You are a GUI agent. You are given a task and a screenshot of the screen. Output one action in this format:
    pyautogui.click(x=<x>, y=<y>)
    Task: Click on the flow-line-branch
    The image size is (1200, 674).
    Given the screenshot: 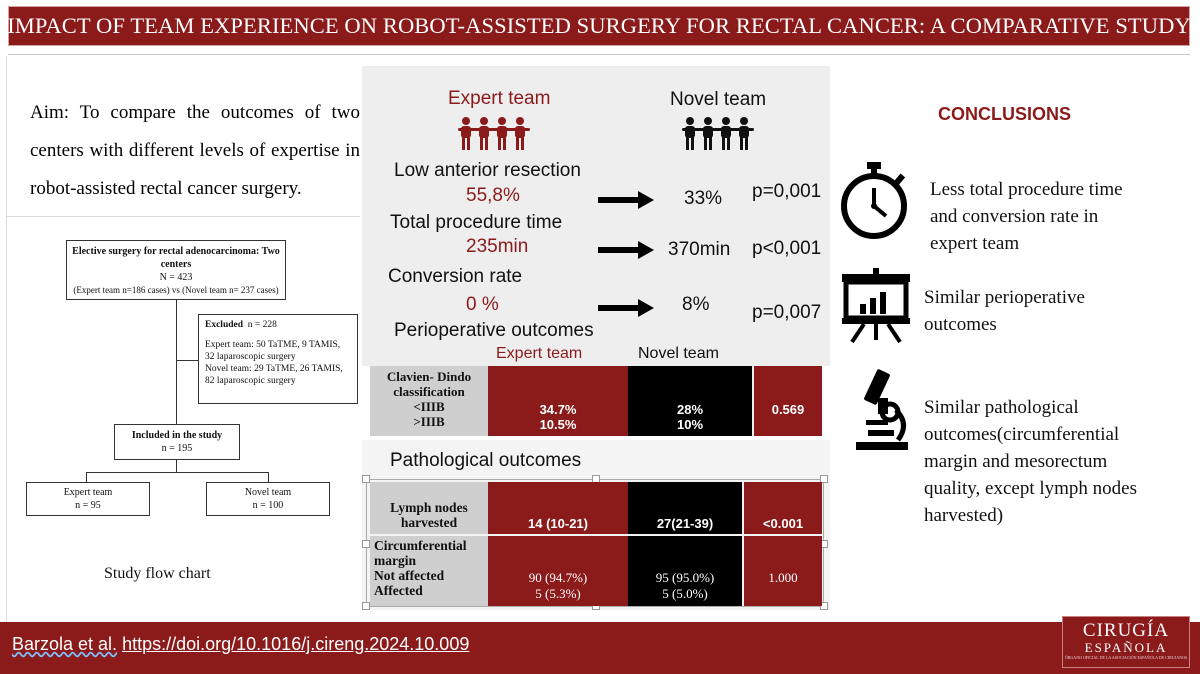 What is the action you would take?
    pyautogui.click(x=177, y=472)
    